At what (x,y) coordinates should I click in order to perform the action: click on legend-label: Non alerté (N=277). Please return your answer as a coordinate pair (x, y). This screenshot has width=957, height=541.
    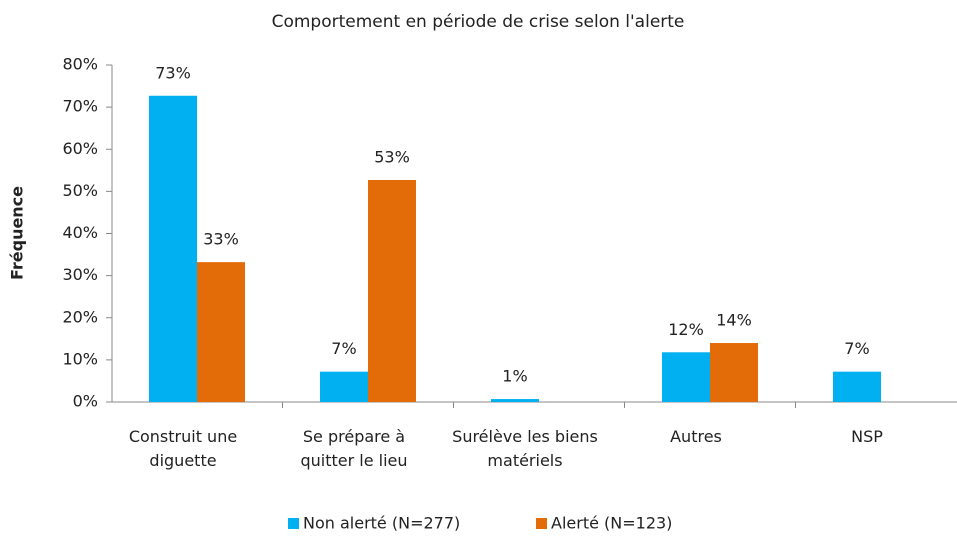
    Looking at the image, I should click on (381, 523).